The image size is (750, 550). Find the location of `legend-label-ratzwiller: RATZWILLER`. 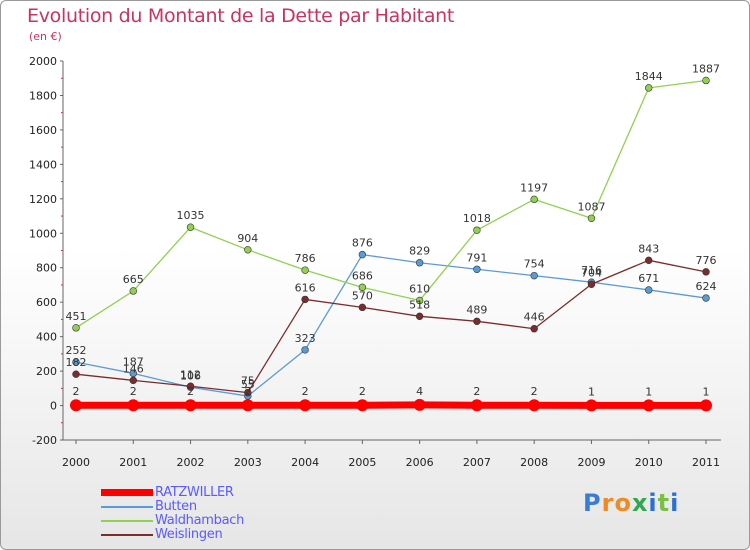

legend-label-ratzwiller: RATZWILLER is located at coordinates (194, 492).